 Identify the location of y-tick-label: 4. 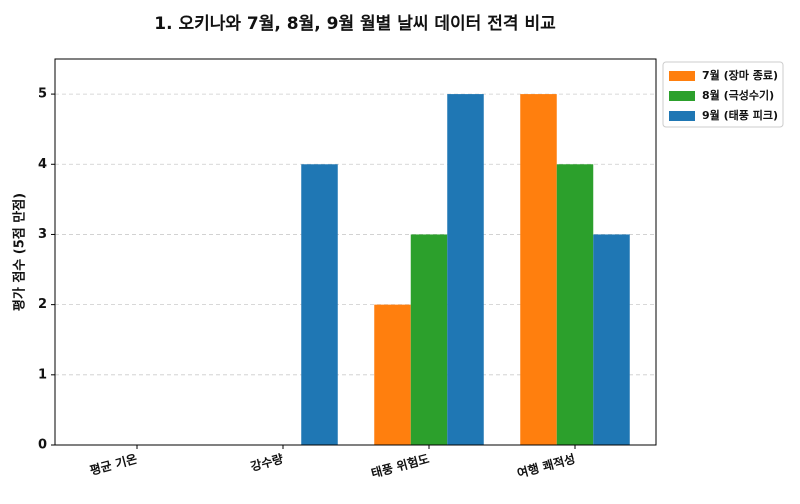
(42, 164).